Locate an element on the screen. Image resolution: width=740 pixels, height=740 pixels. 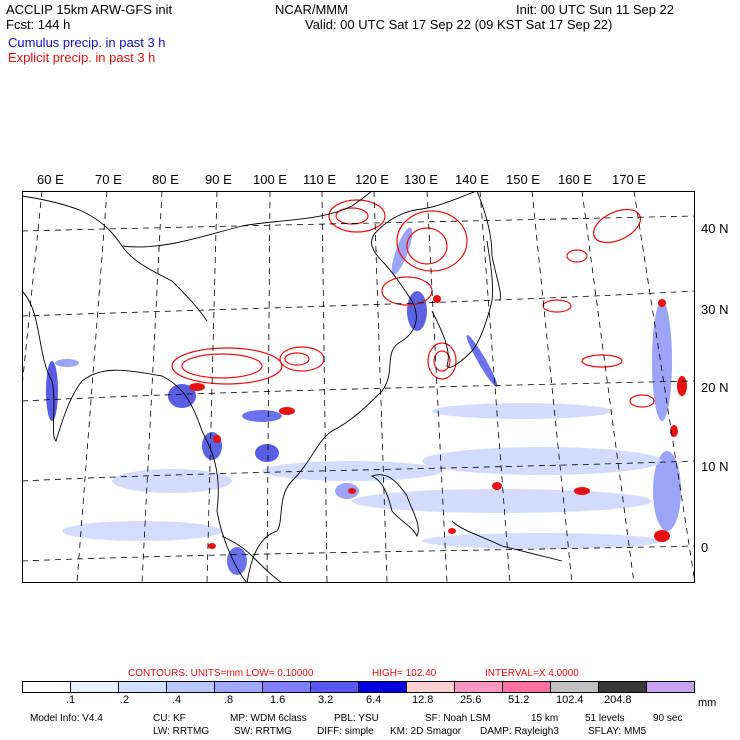
org-label: NCAR/MMM is located at coordinates (311, 9).